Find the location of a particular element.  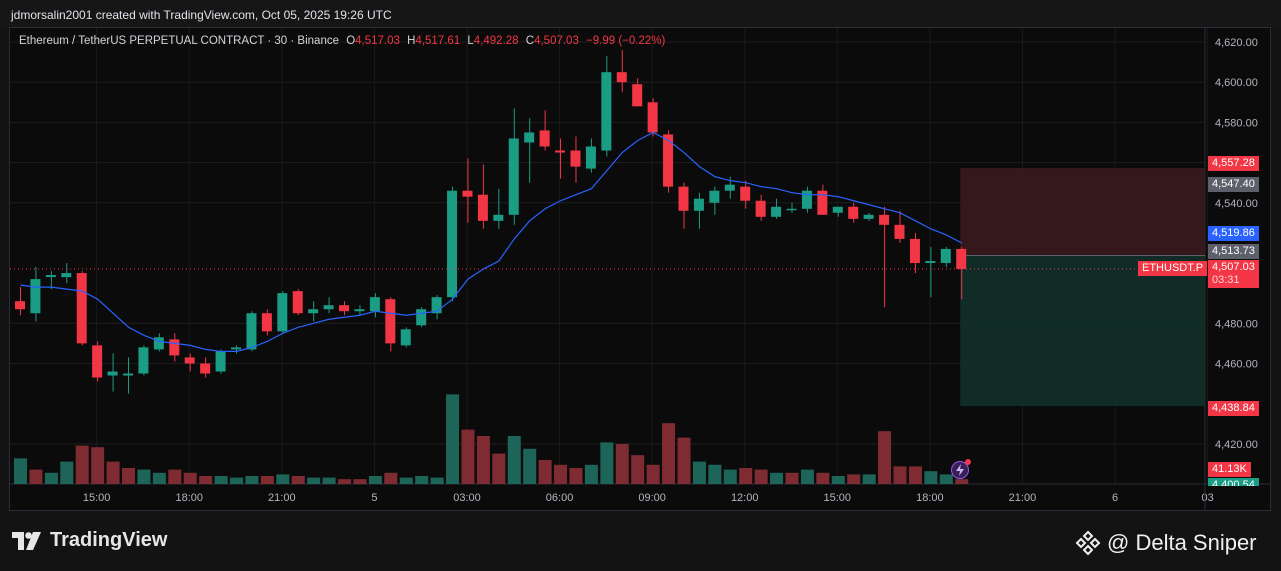

x-tick-label: 18:00 is located at coordinates (930, 498).